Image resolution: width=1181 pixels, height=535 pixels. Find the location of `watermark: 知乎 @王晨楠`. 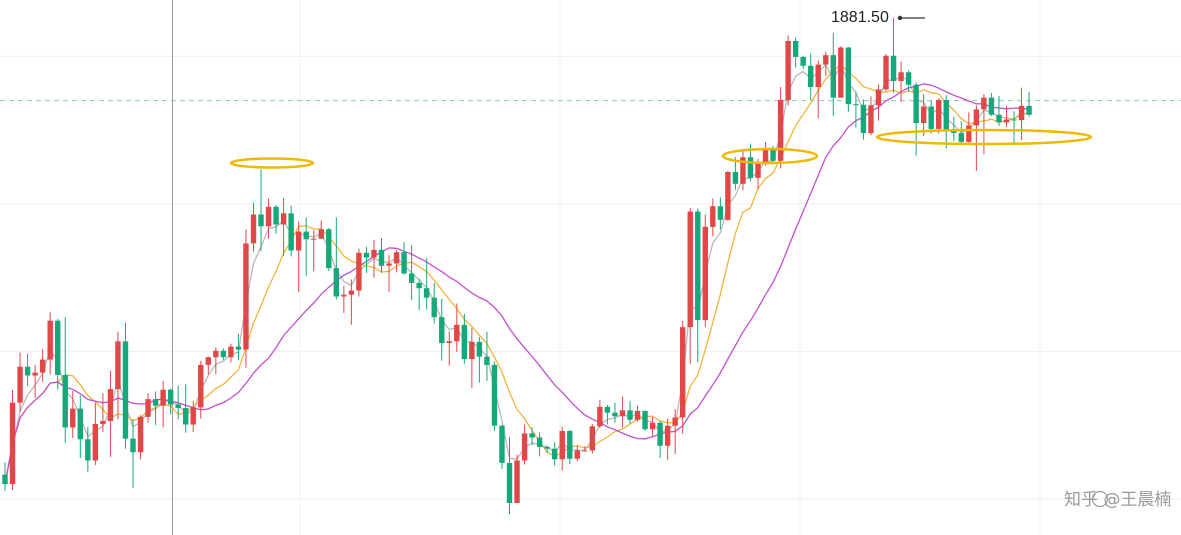

watermark: 知乎 @王晨楠 is located at coordinates (1117, 500).